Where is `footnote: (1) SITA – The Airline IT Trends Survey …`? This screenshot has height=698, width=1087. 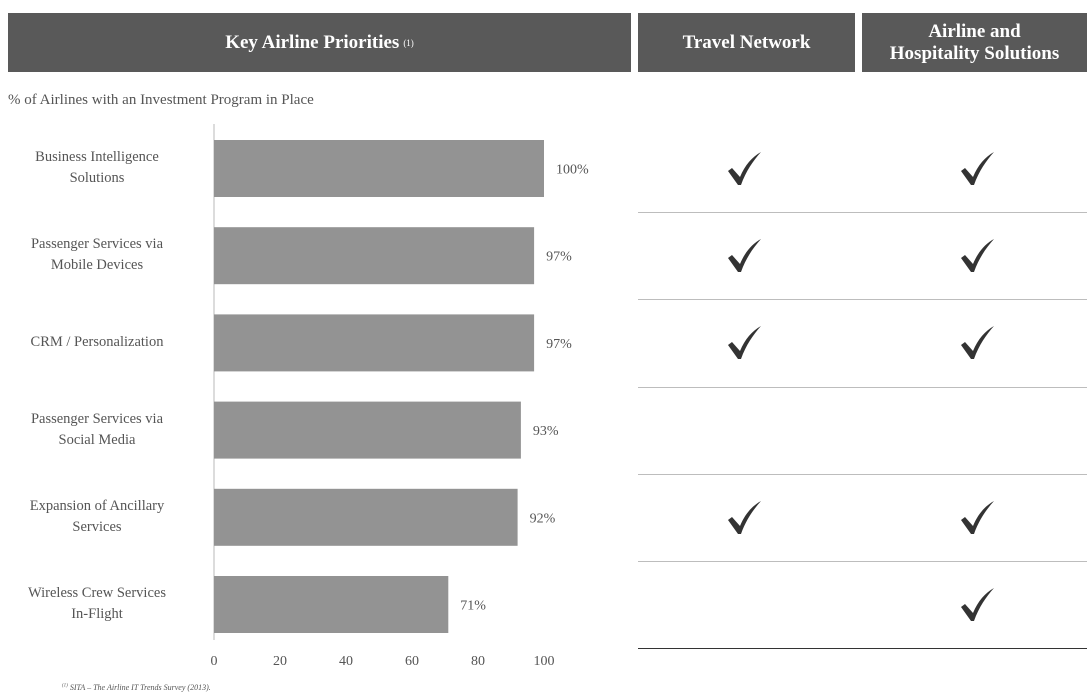
footnote: (1) SITA – The Airline IT Trends Survey … is located at coordinates (136, 687).